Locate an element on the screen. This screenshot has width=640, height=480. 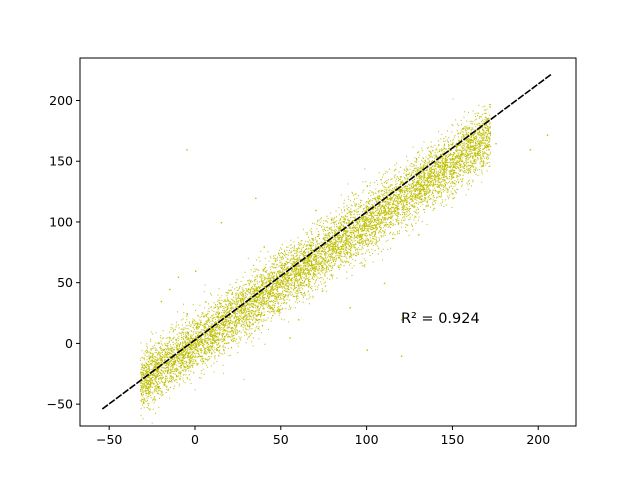
r-squared-annotation: R² = 0.924 is located at coordinates (440, 319).